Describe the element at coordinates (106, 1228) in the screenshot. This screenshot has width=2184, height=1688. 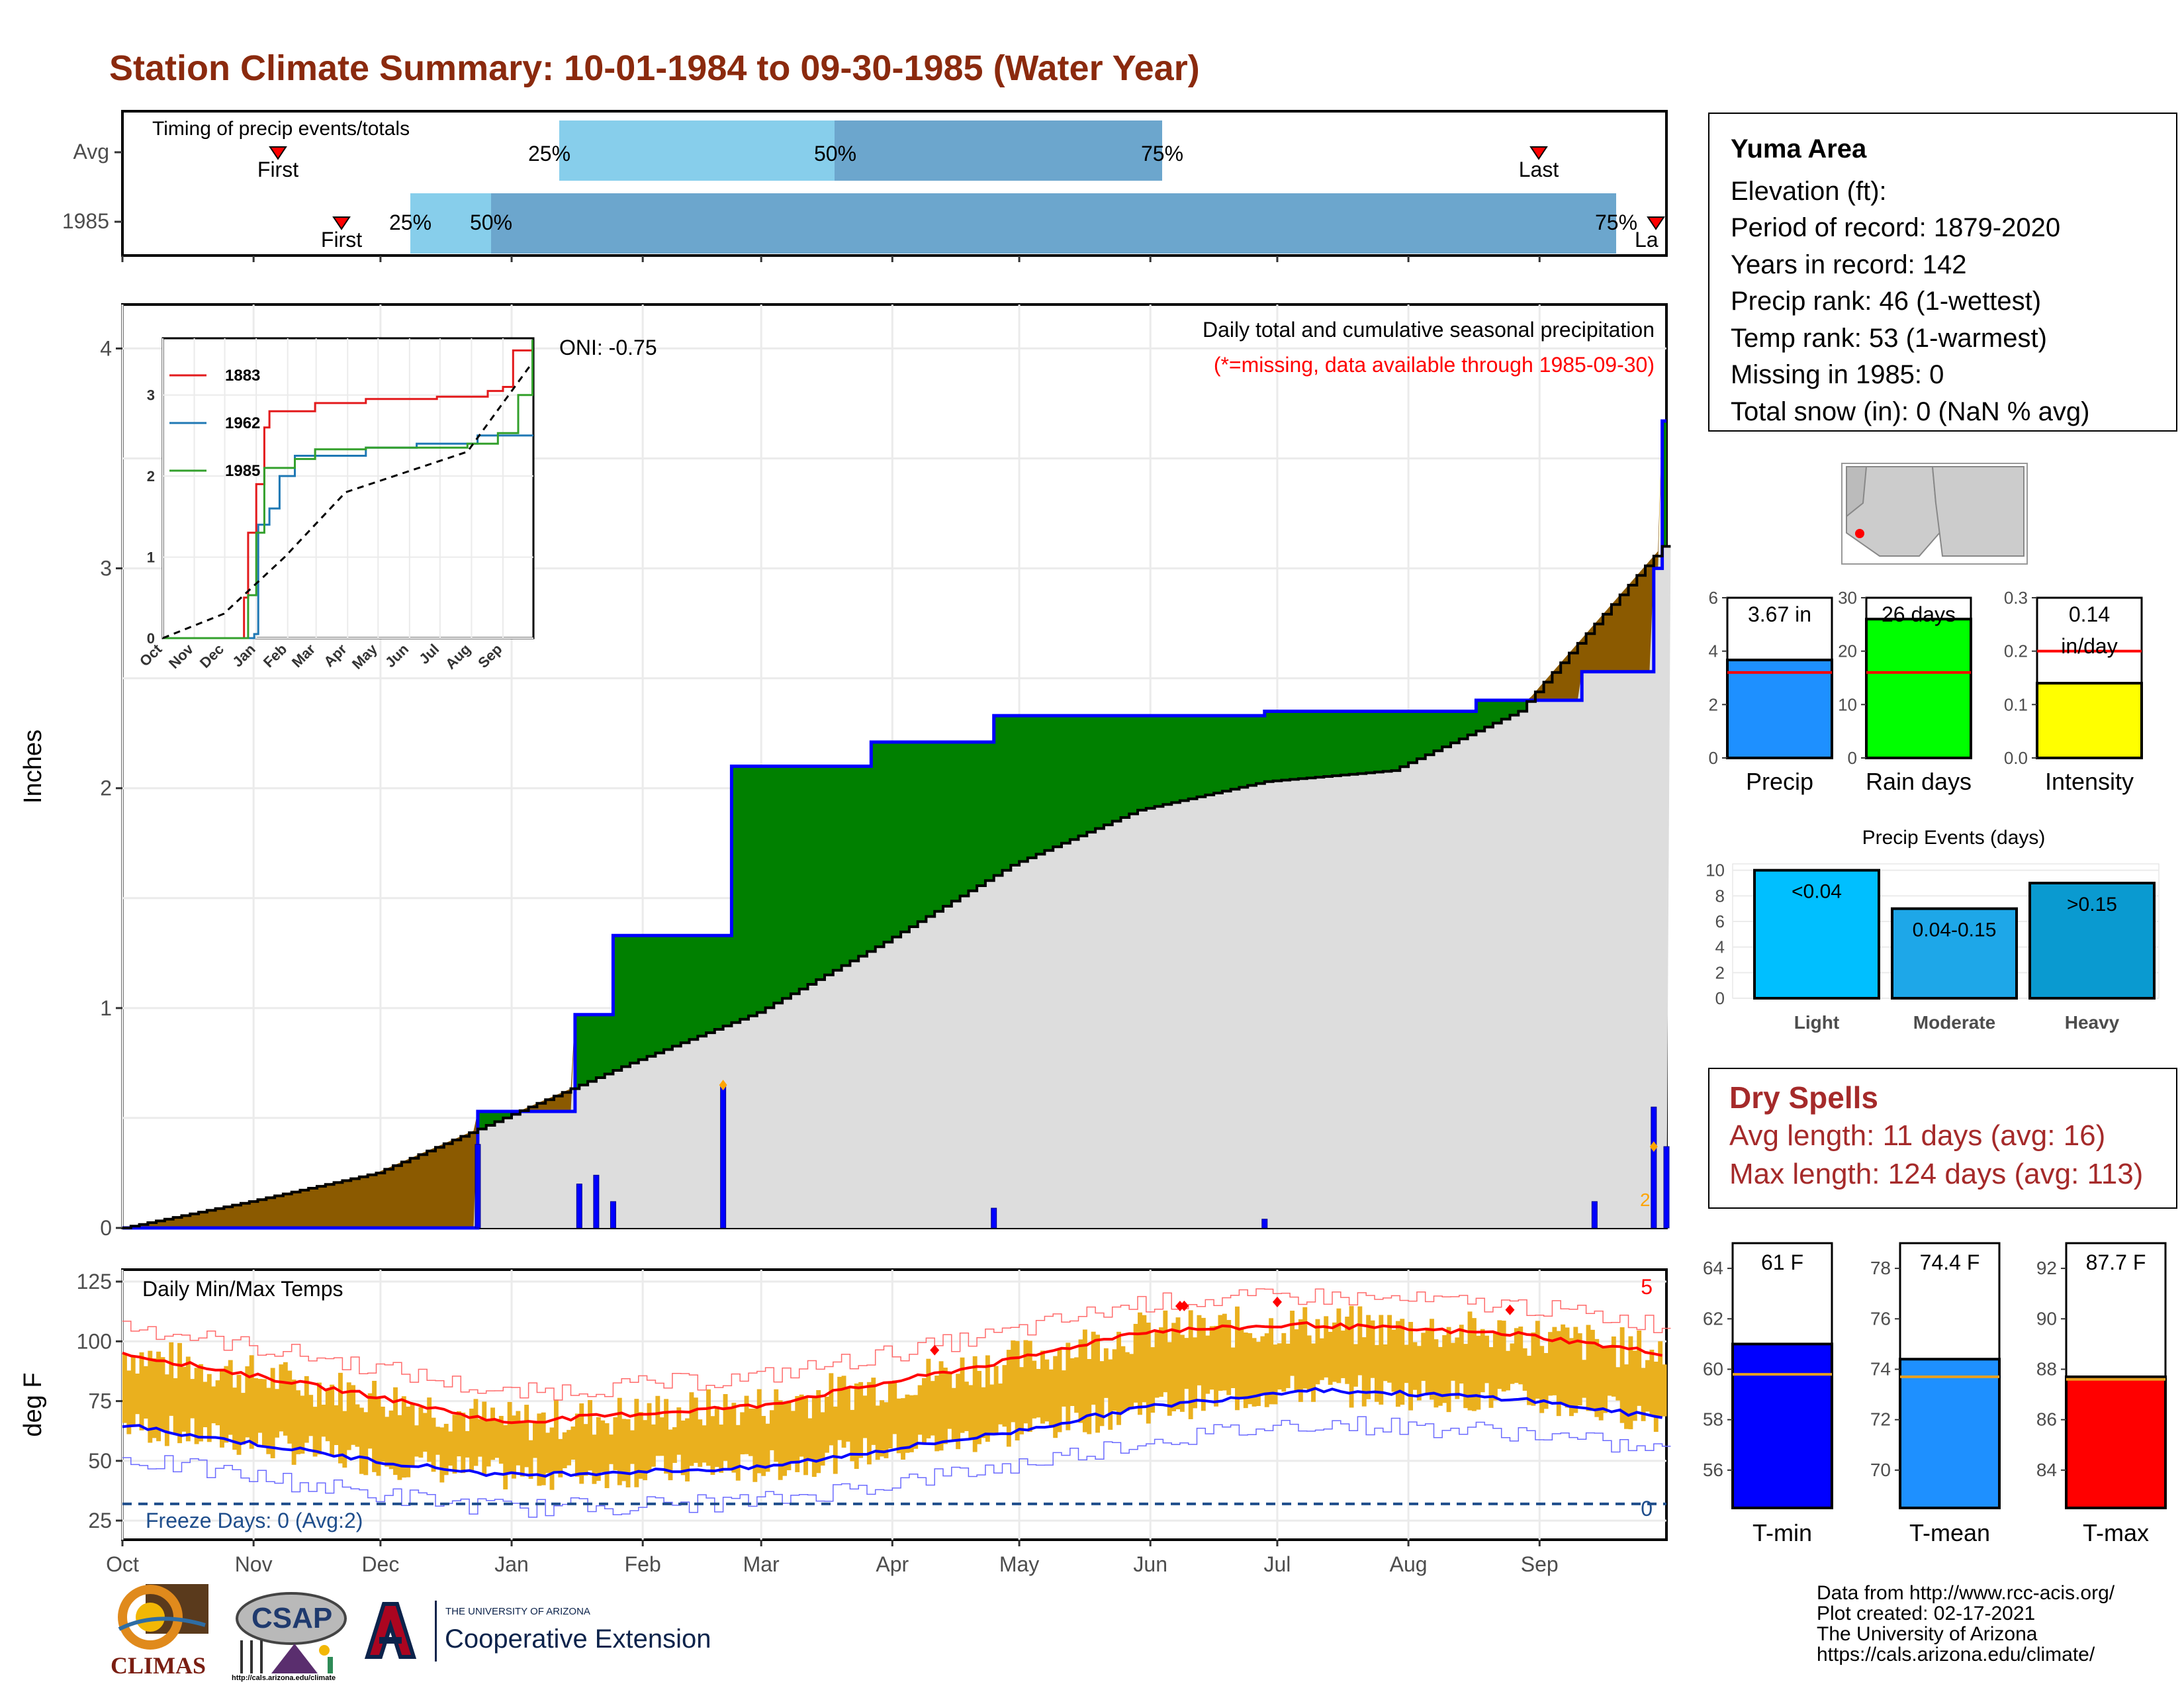
I see `precip-ytick-label: 0` at that location.